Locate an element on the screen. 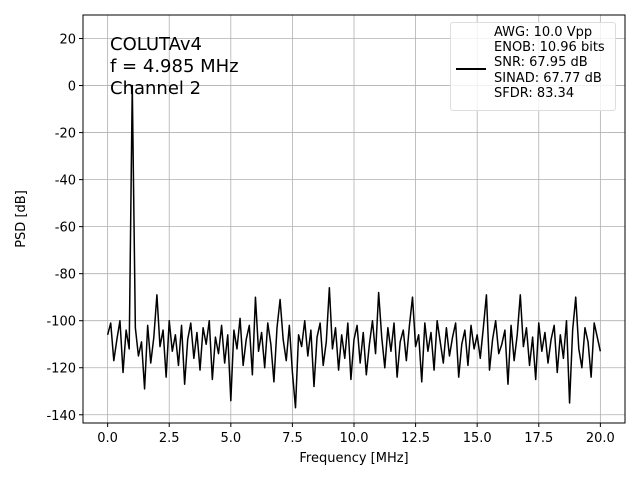 The width and height of the screenshot is (640, 480). annotation: COLUTAv4 is located at coordinates (156, 44).